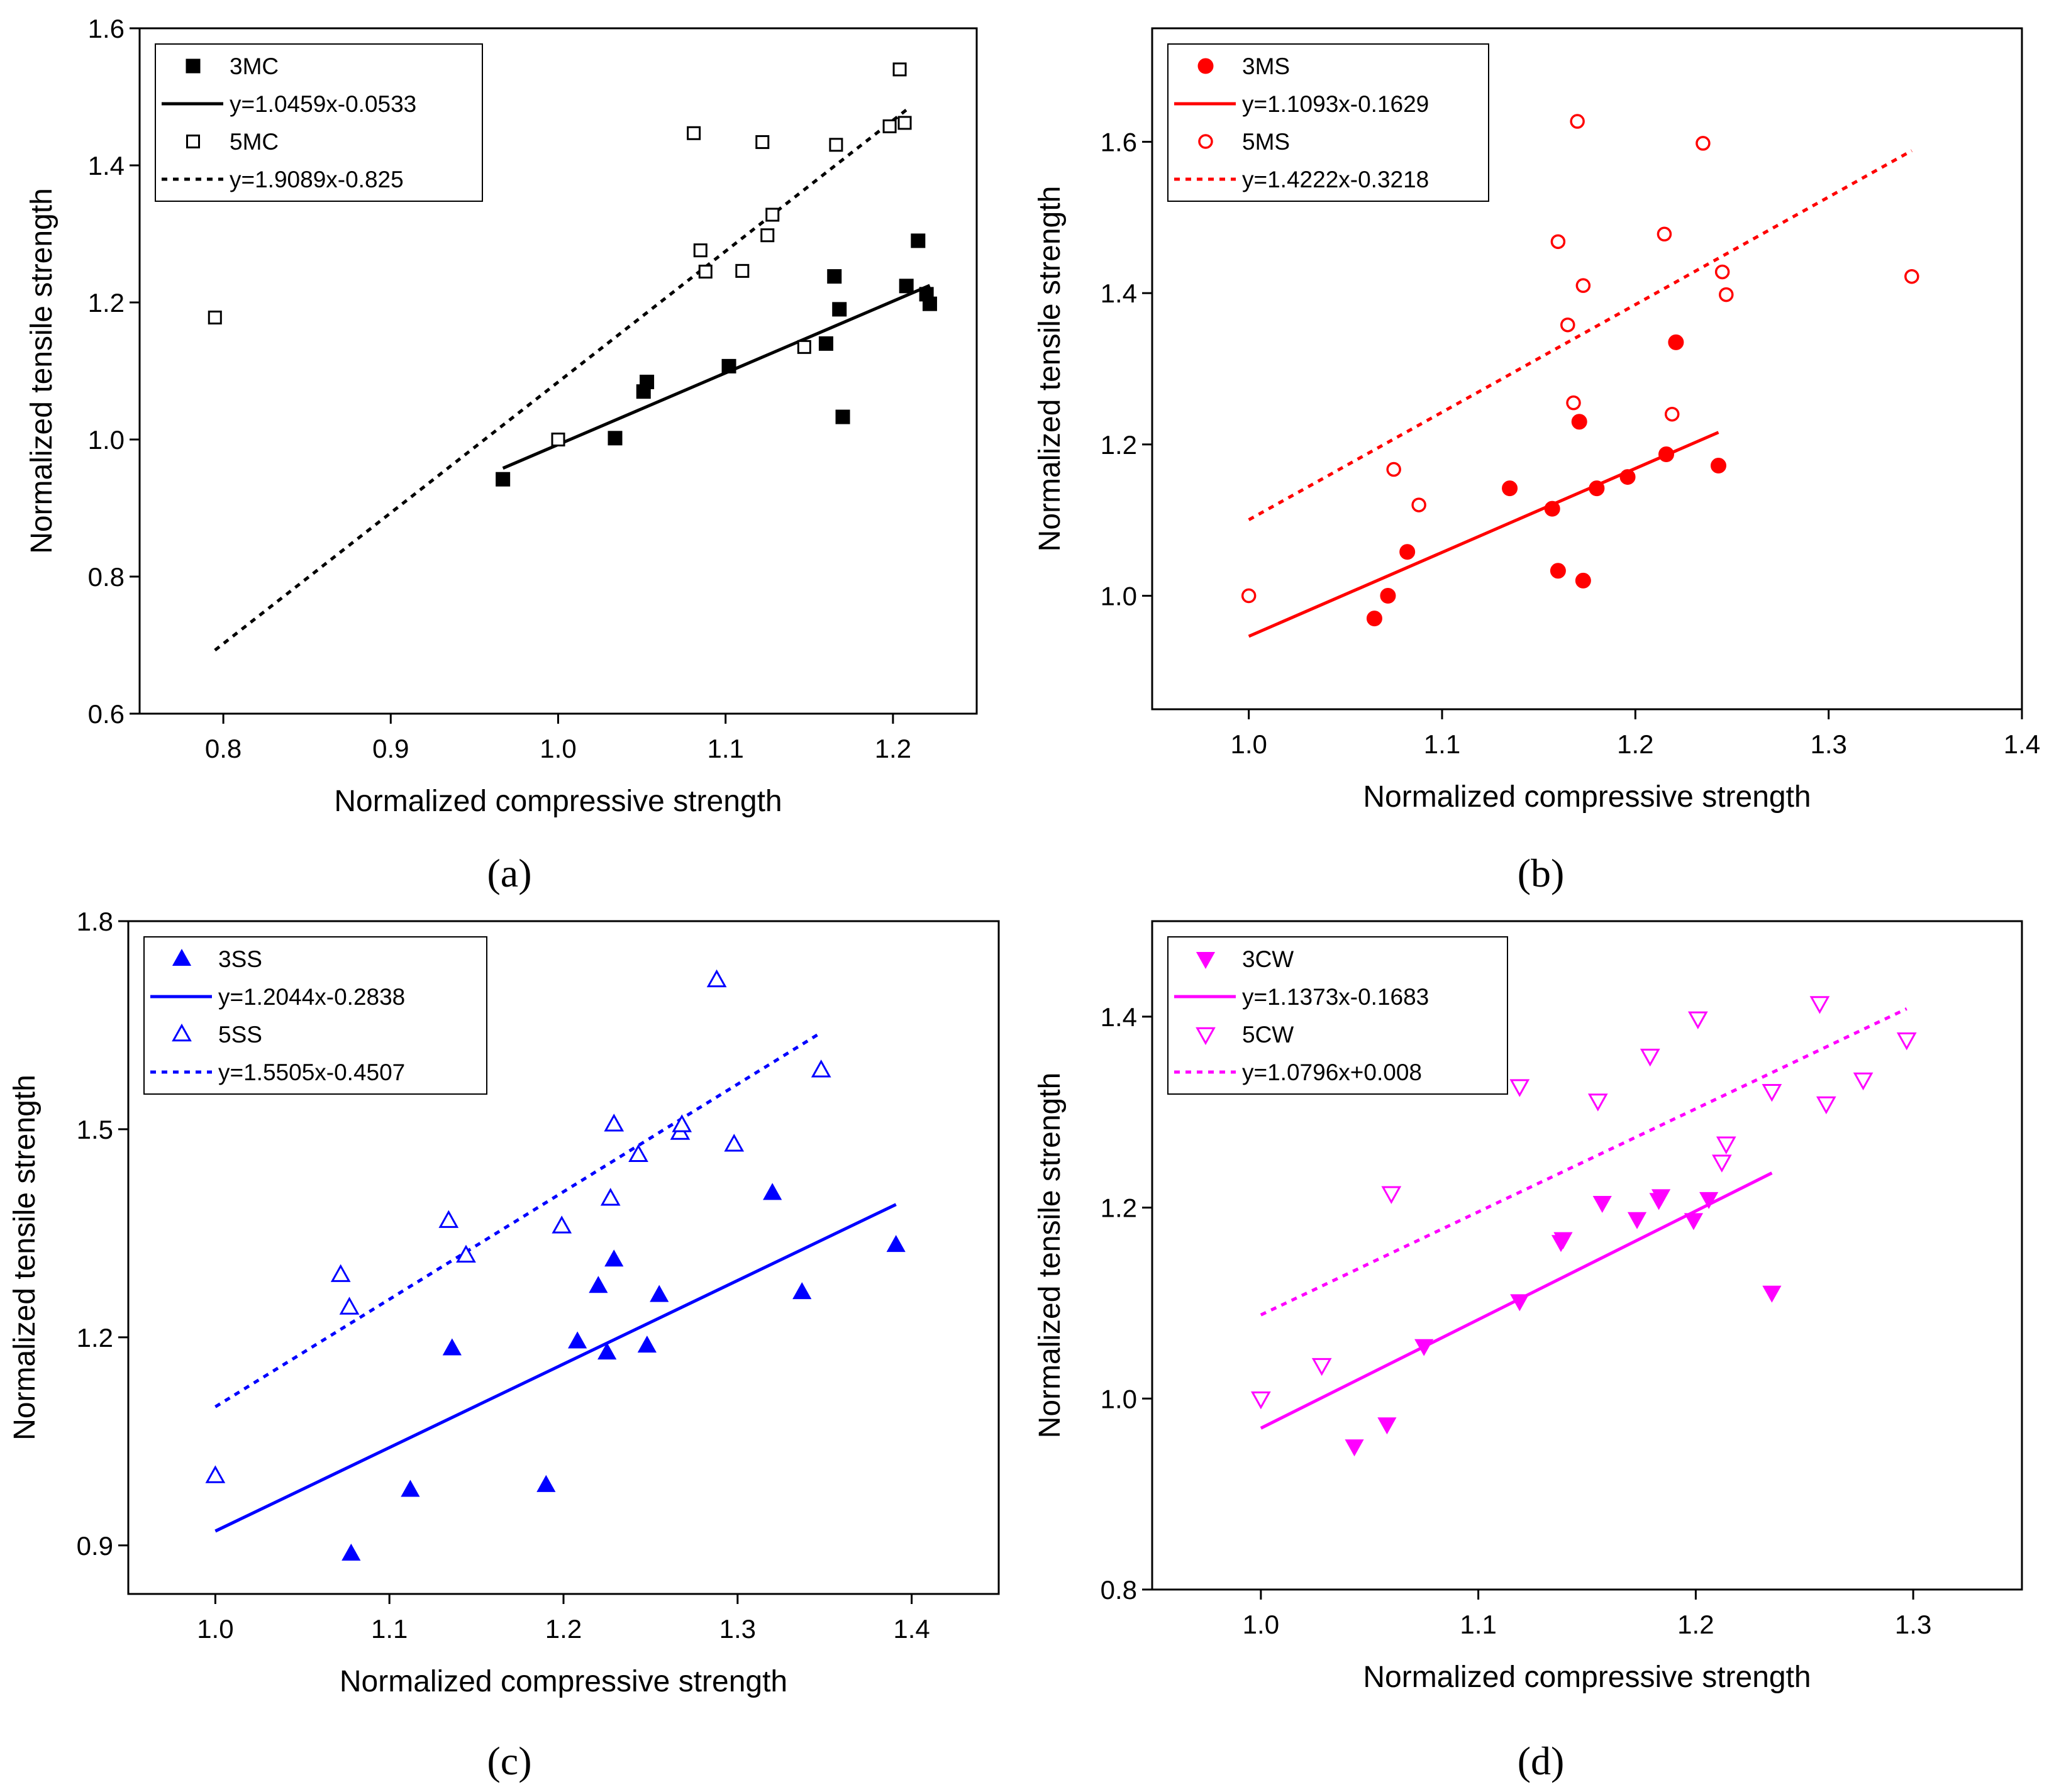  I want to click on 5mc-fit-equation: y=1.9089x-0.825, so click(317, 179).